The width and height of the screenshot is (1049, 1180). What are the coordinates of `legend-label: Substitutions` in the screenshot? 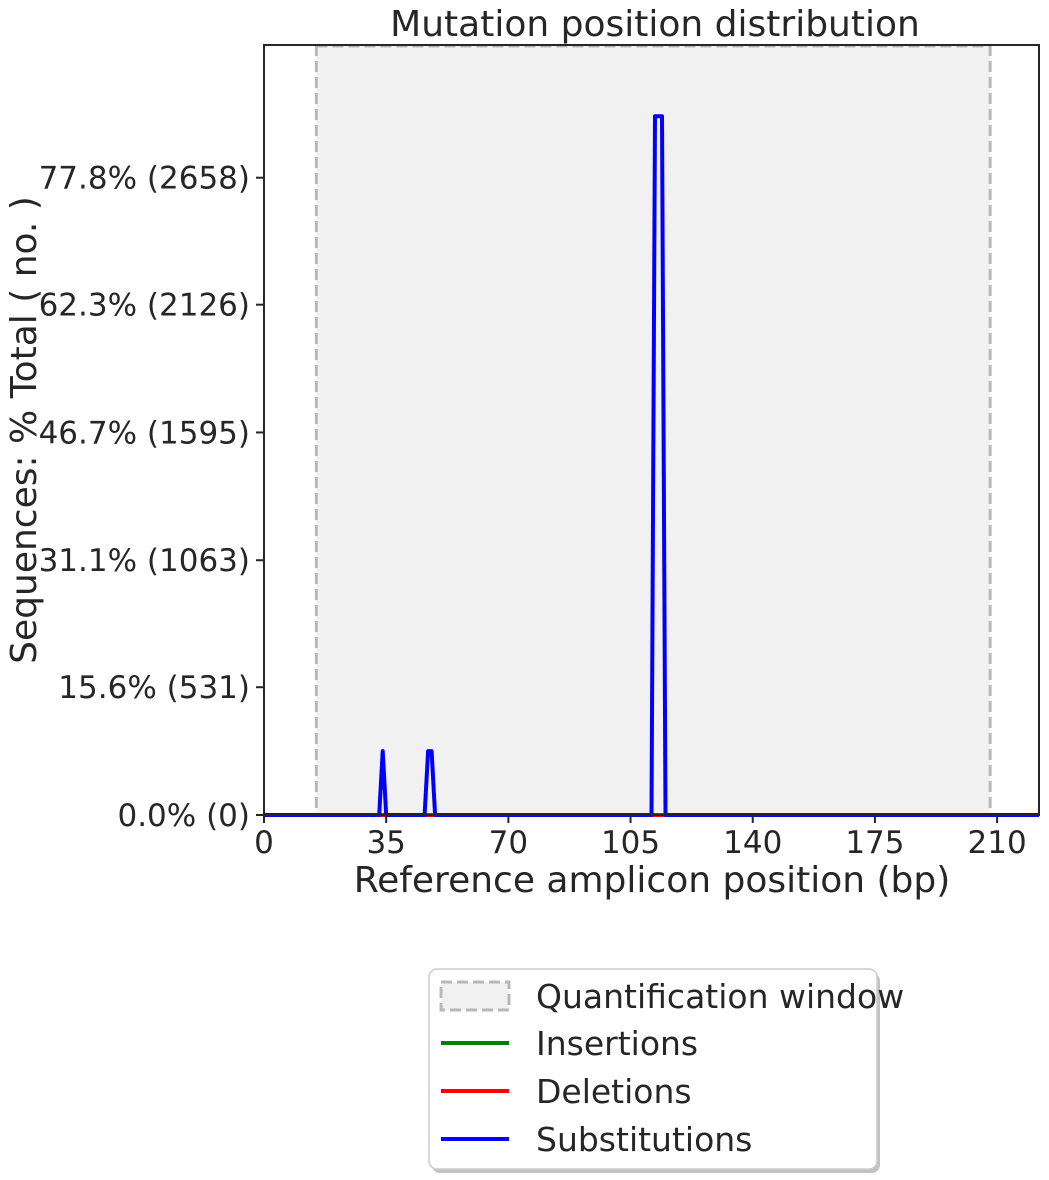 It's located at (644, 1139).